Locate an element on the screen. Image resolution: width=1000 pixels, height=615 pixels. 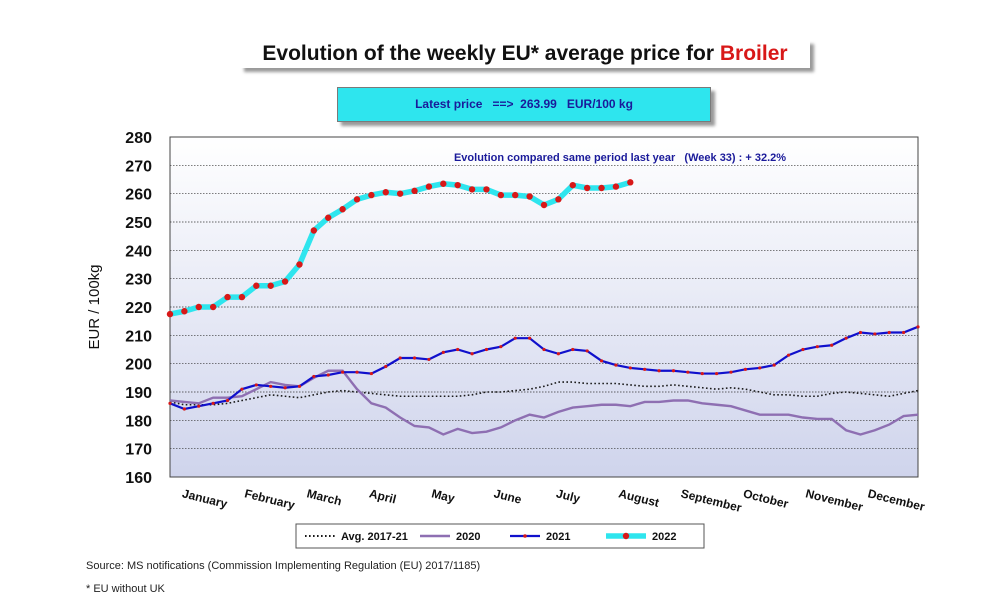
x-tick-label: April is located at coordinates (383, 496).